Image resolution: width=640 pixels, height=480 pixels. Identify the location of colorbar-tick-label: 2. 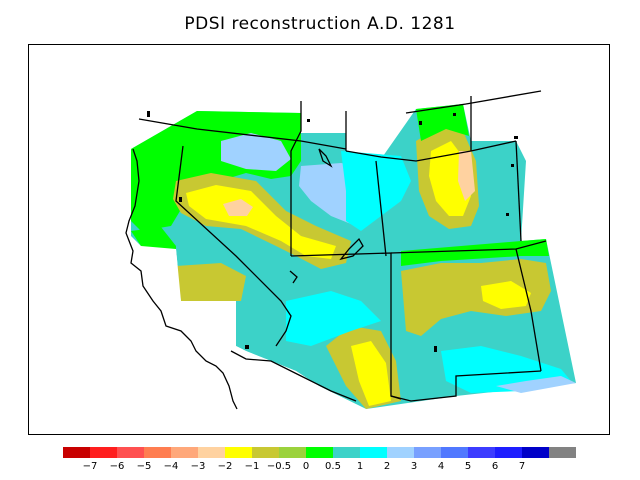
(387, 466).